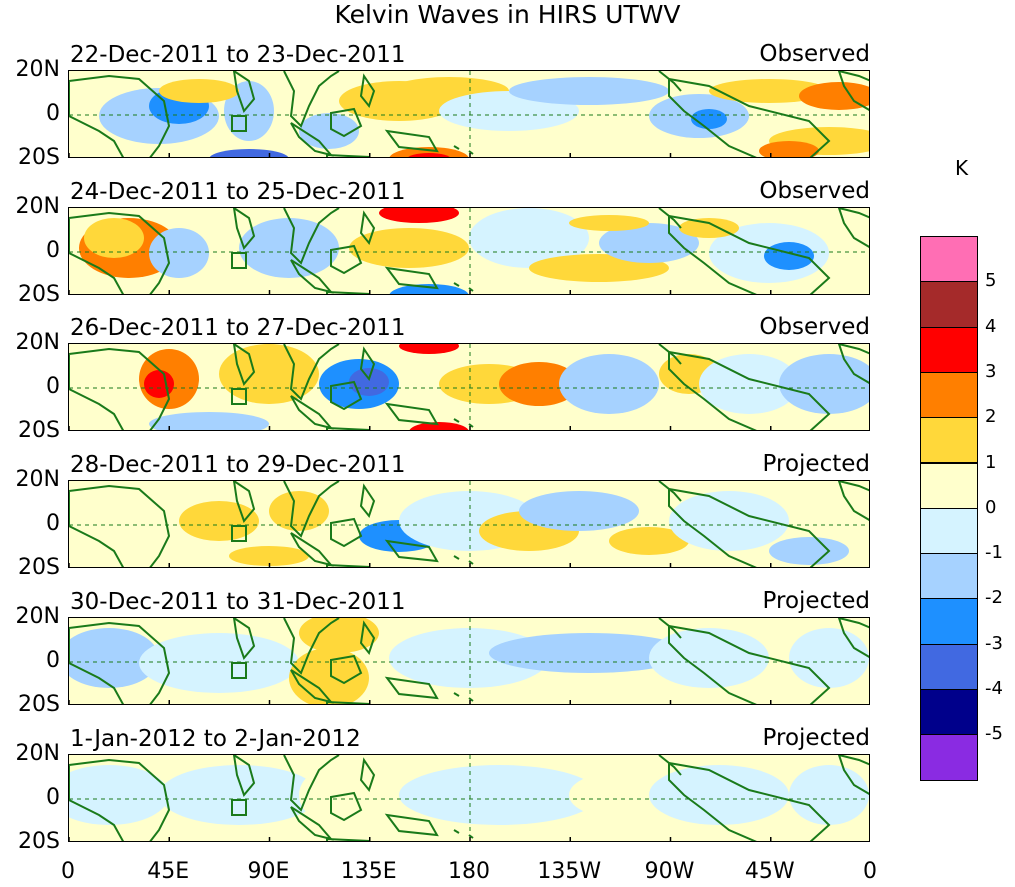  Describe the element at coordinates (238, 192) in the screenshot. I see `panel-date-range: 24-Dec-2011 to 25-Dec-2011` at that location.